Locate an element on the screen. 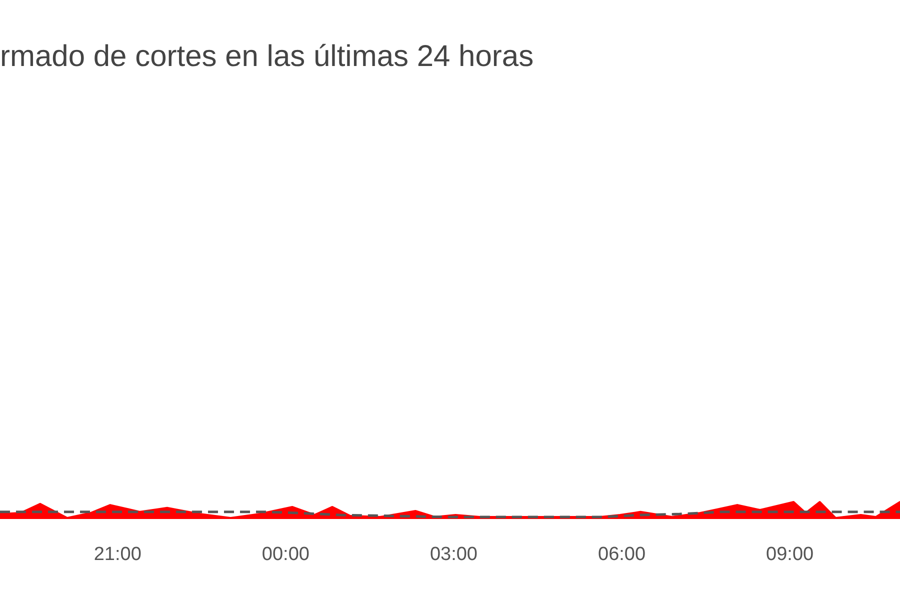 This screenshot has width=900, height=600. x-tick-label: 06:00 is located at coordinates (622, 554).